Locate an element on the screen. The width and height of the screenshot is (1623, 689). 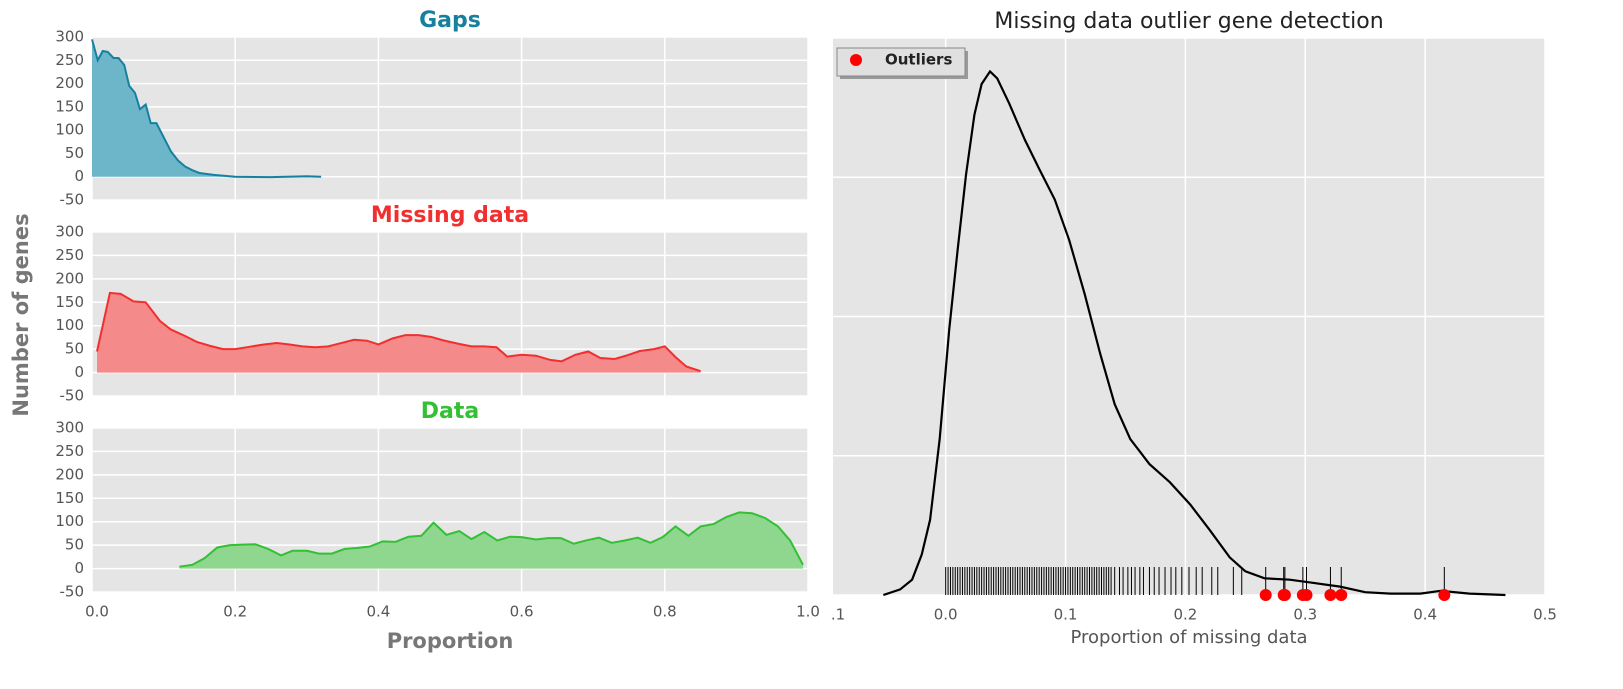
x-tick-label: 0.6 is located at coordinates (522, 612).